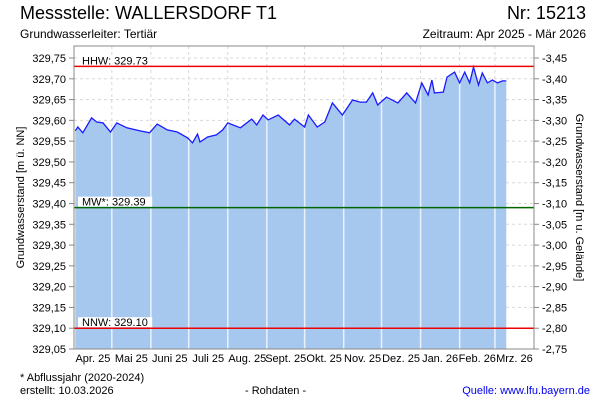  I want to click on reference-label: NNW: 329.10, so click(115, 323).